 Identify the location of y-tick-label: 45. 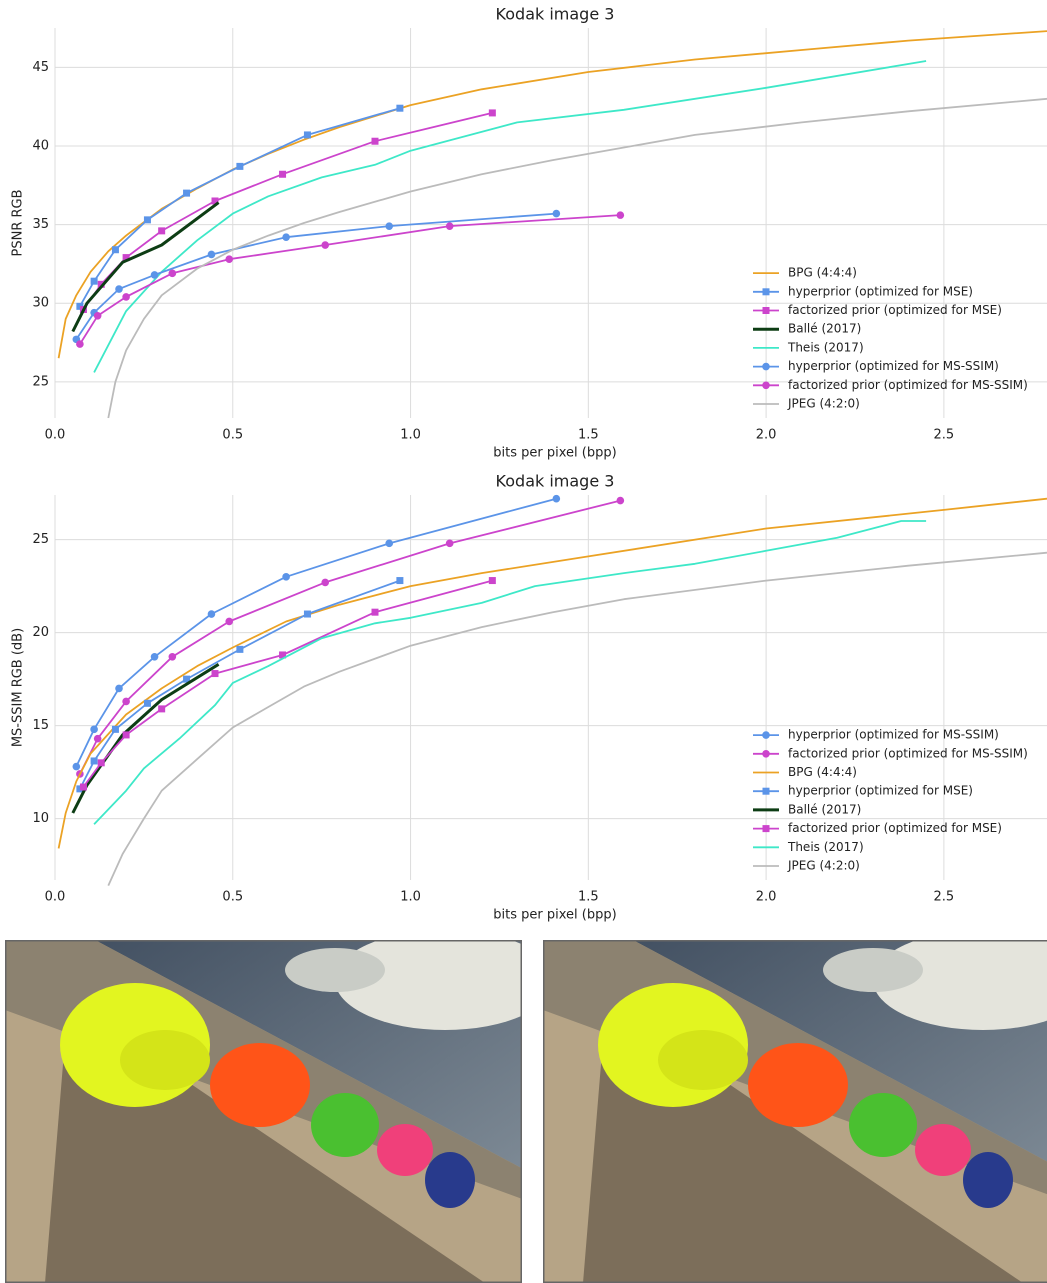
(40, 67).